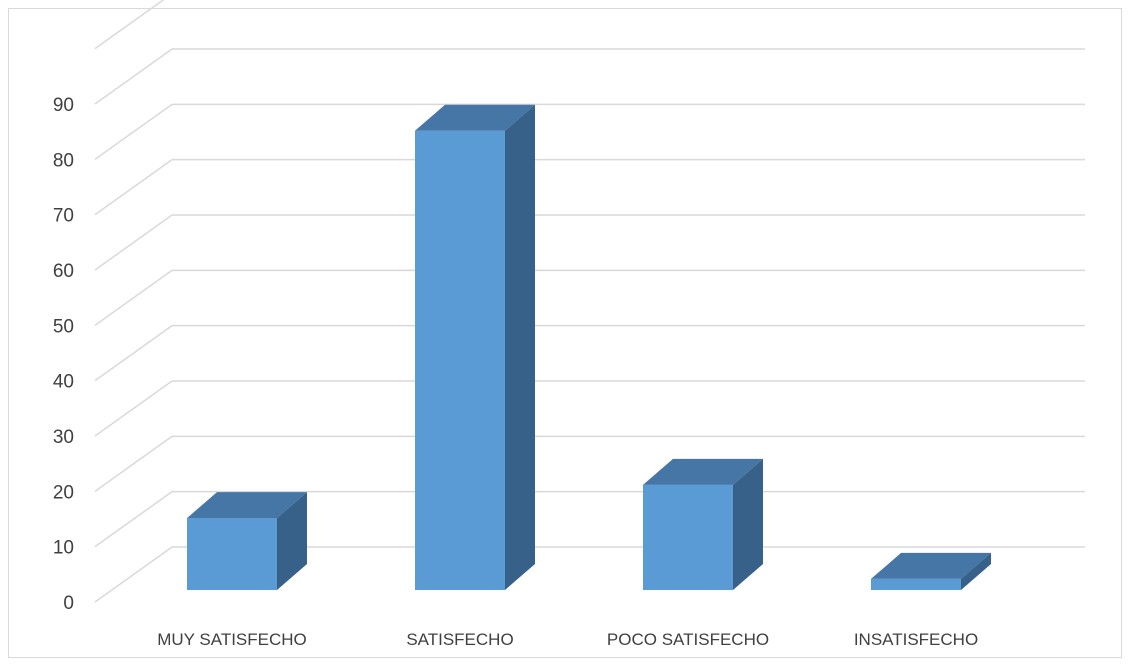 Image resolution: width=1131 pixels, height=666 pixels. What do you see at coordinates (63, 326) in the screenshot?
I see `y-tick-label: 50` at bounding box center [63, 326].